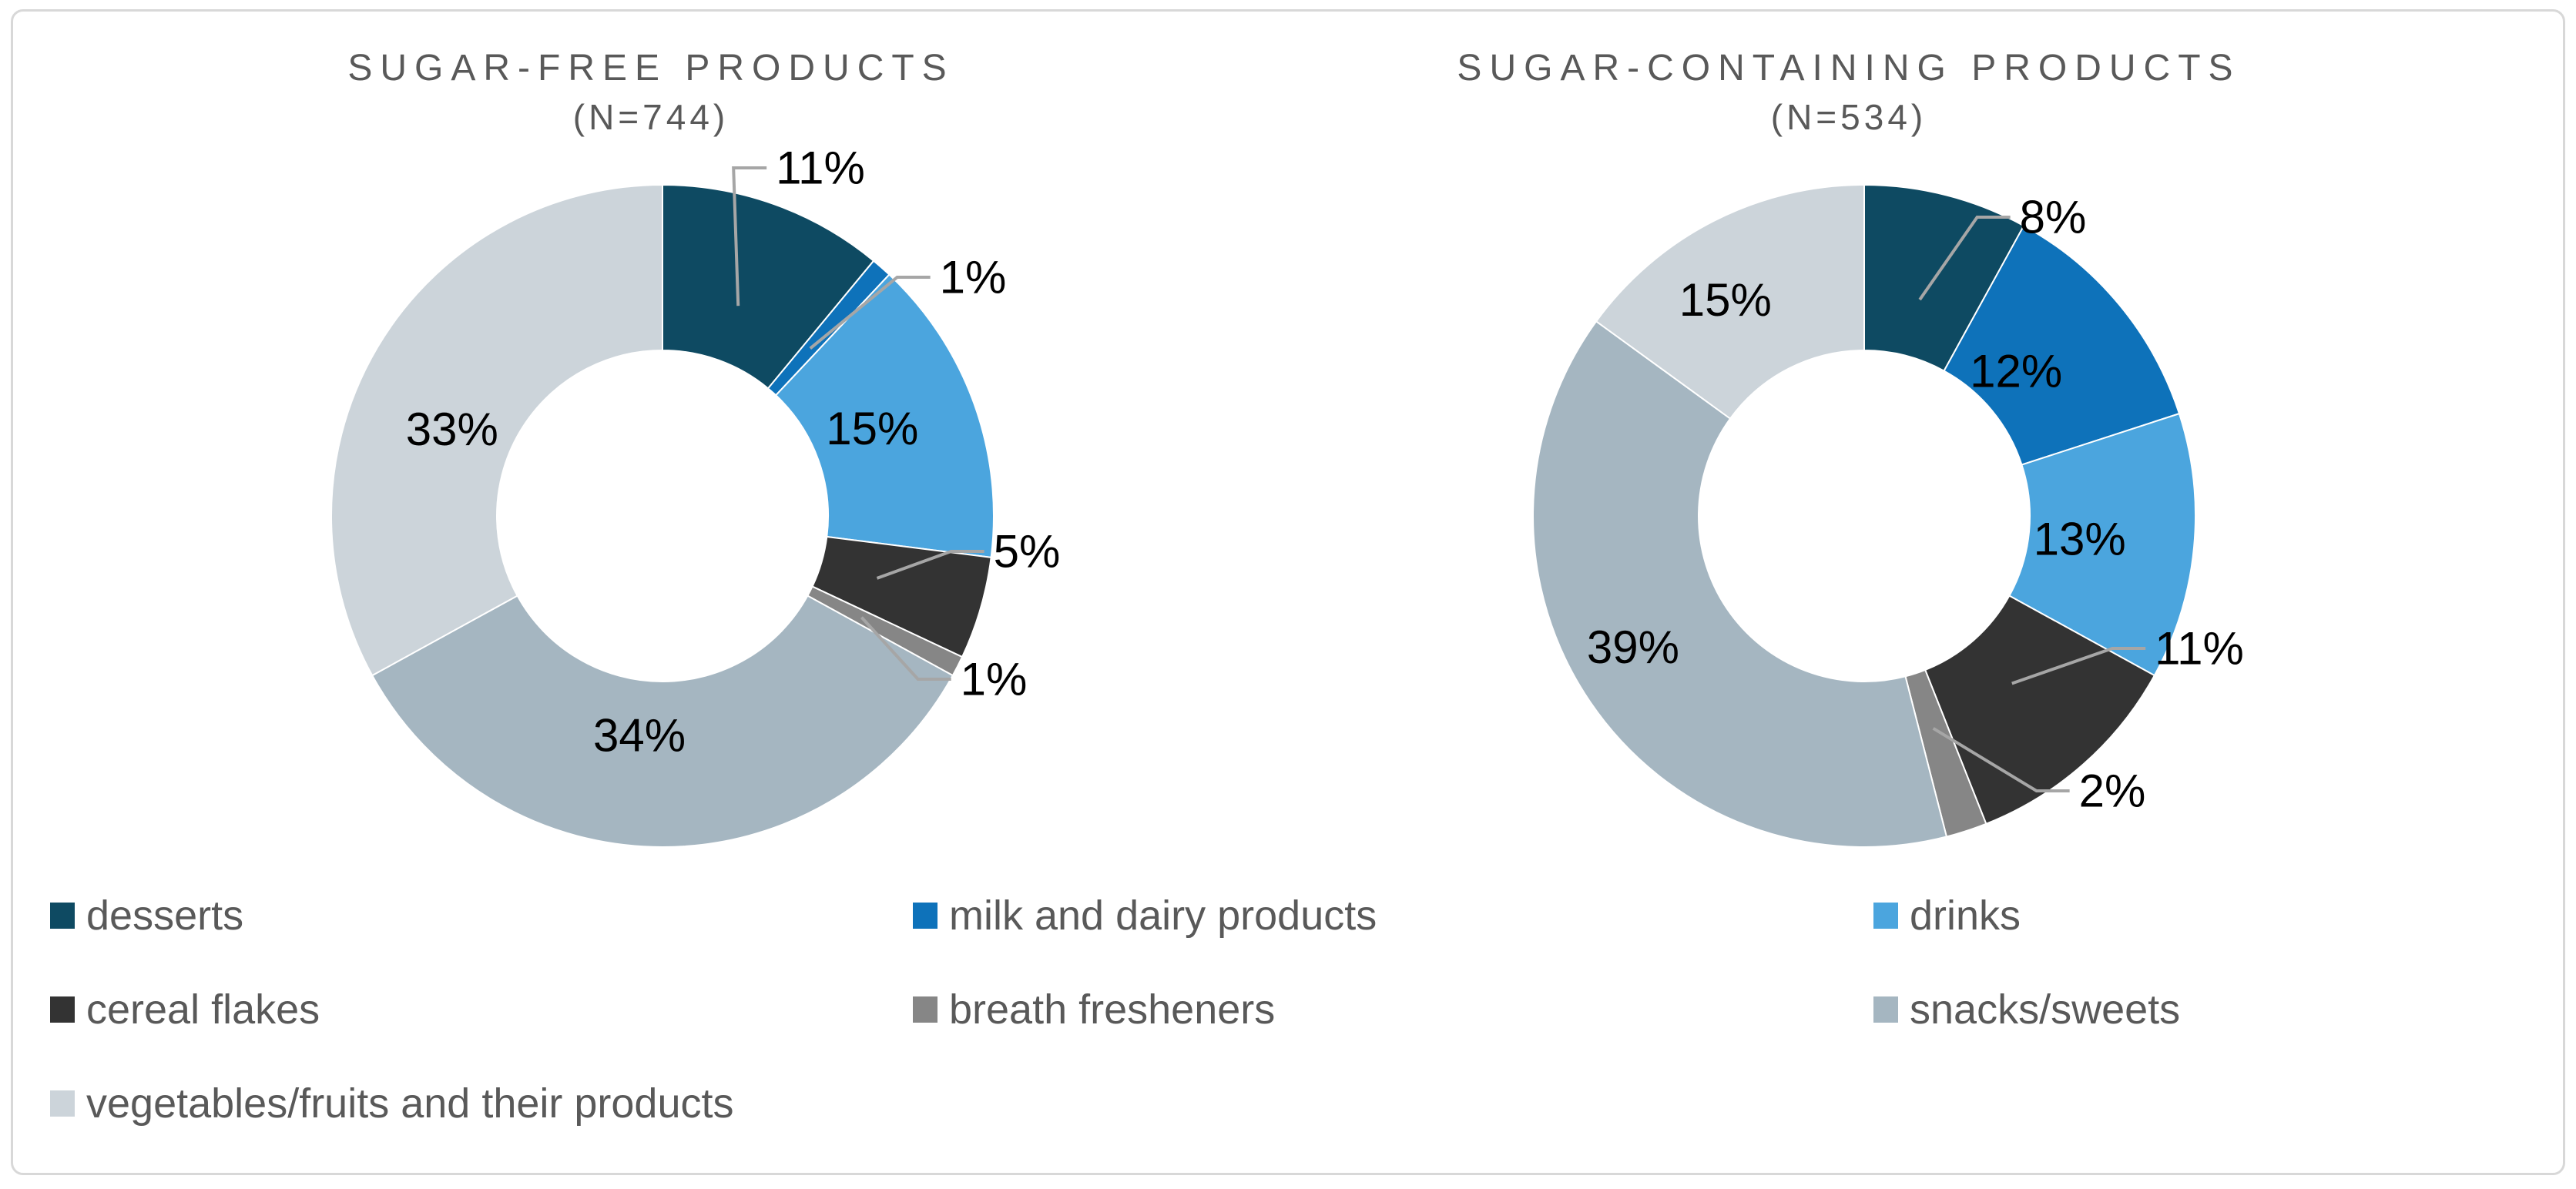  What do you see at coordinates (1885, 1009) in the screenshot?
I see `legend-swatch-snacks-sweets` at bounding box center [1885, 1009].